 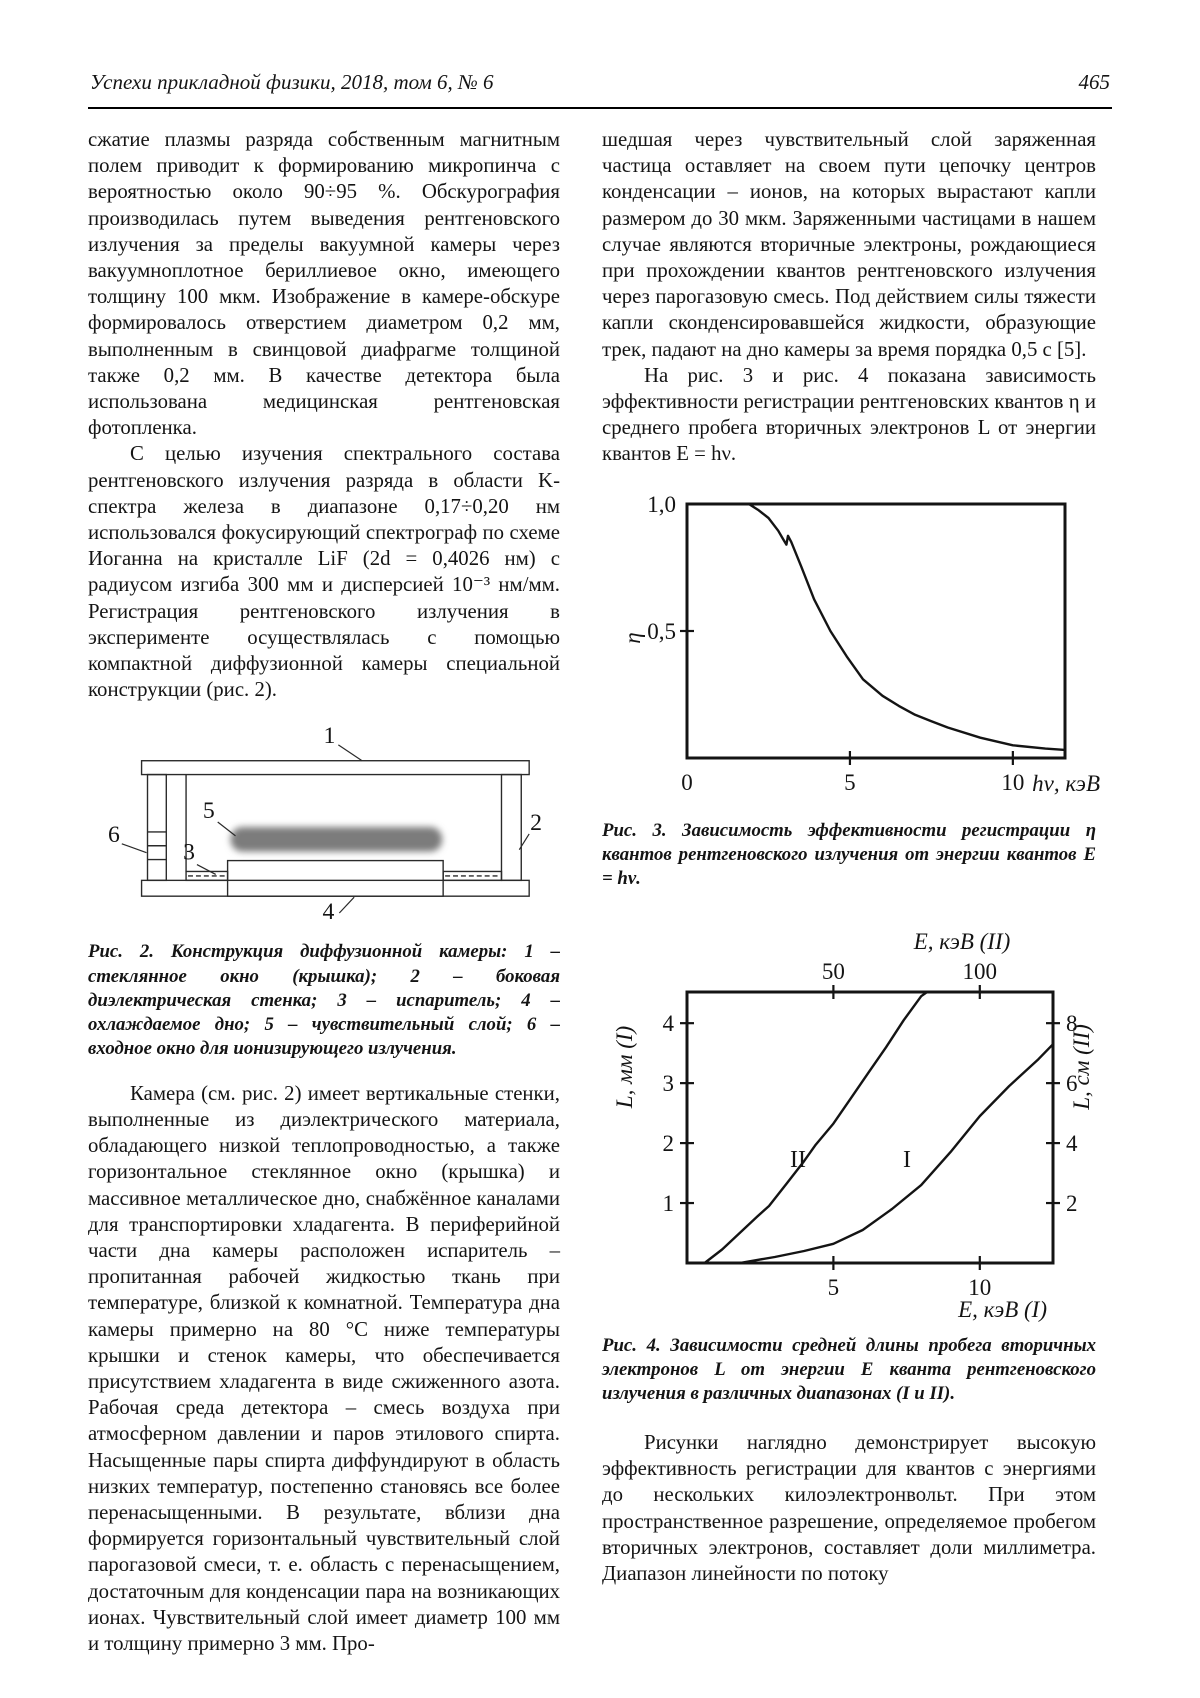 I want to click on cooled-bottom-block, so click(x=335, y=879).